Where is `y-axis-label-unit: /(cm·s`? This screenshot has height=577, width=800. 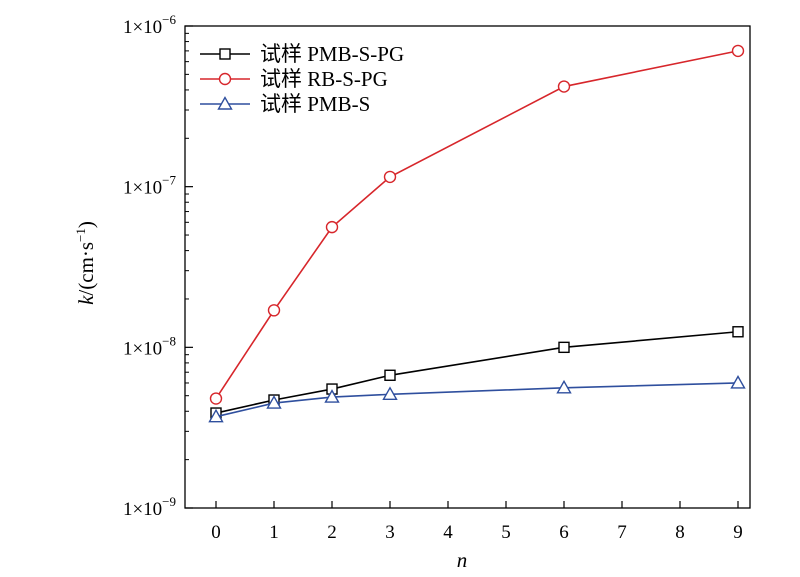 y-axis-label-unit: /(cm·s is located at coordinates (86, 269).